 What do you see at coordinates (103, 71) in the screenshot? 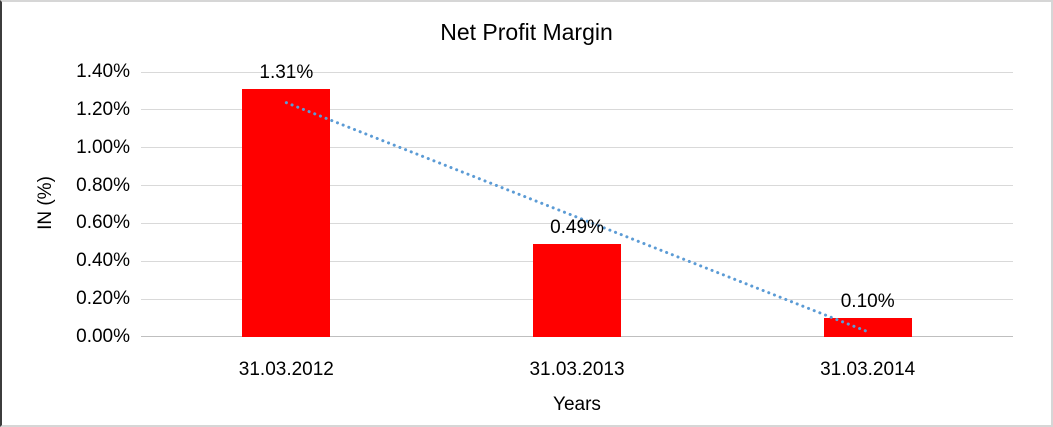
I see `y-tick-label: 1.40%` at bounding box center [103, 71].